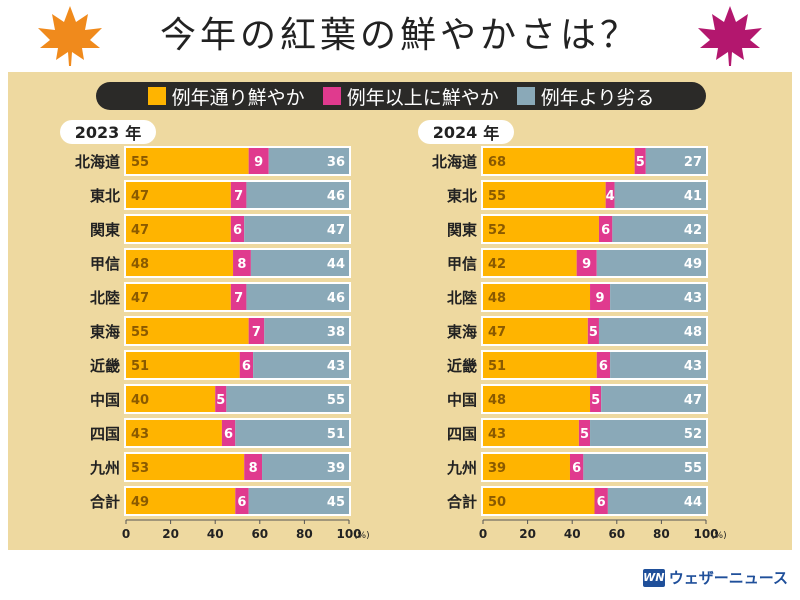 This screenshot has height=600, width=800. I want to click on legend-label: 例年より劣る, so click(597, 97).